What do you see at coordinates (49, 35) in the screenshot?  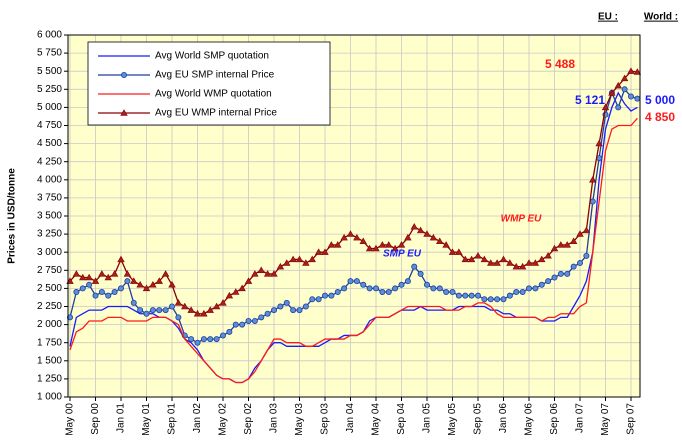 I see `y-tick-label: 6 000` at bounding box center [49, 35].